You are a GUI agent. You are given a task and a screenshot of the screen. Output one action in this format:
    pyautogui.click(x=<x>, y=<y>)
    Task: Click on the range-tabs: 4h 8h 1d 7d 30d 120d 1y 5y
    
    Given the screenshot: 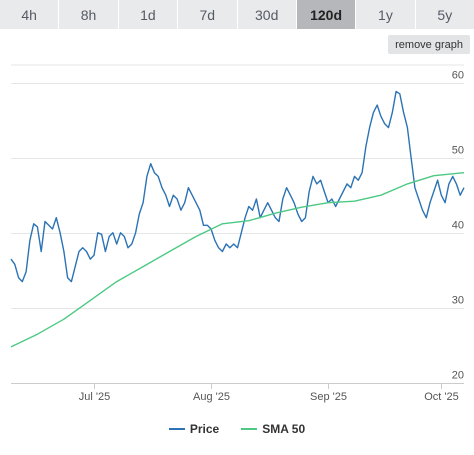 What is the action you would take?
    pyautogui.click(x=237, y=15)
    